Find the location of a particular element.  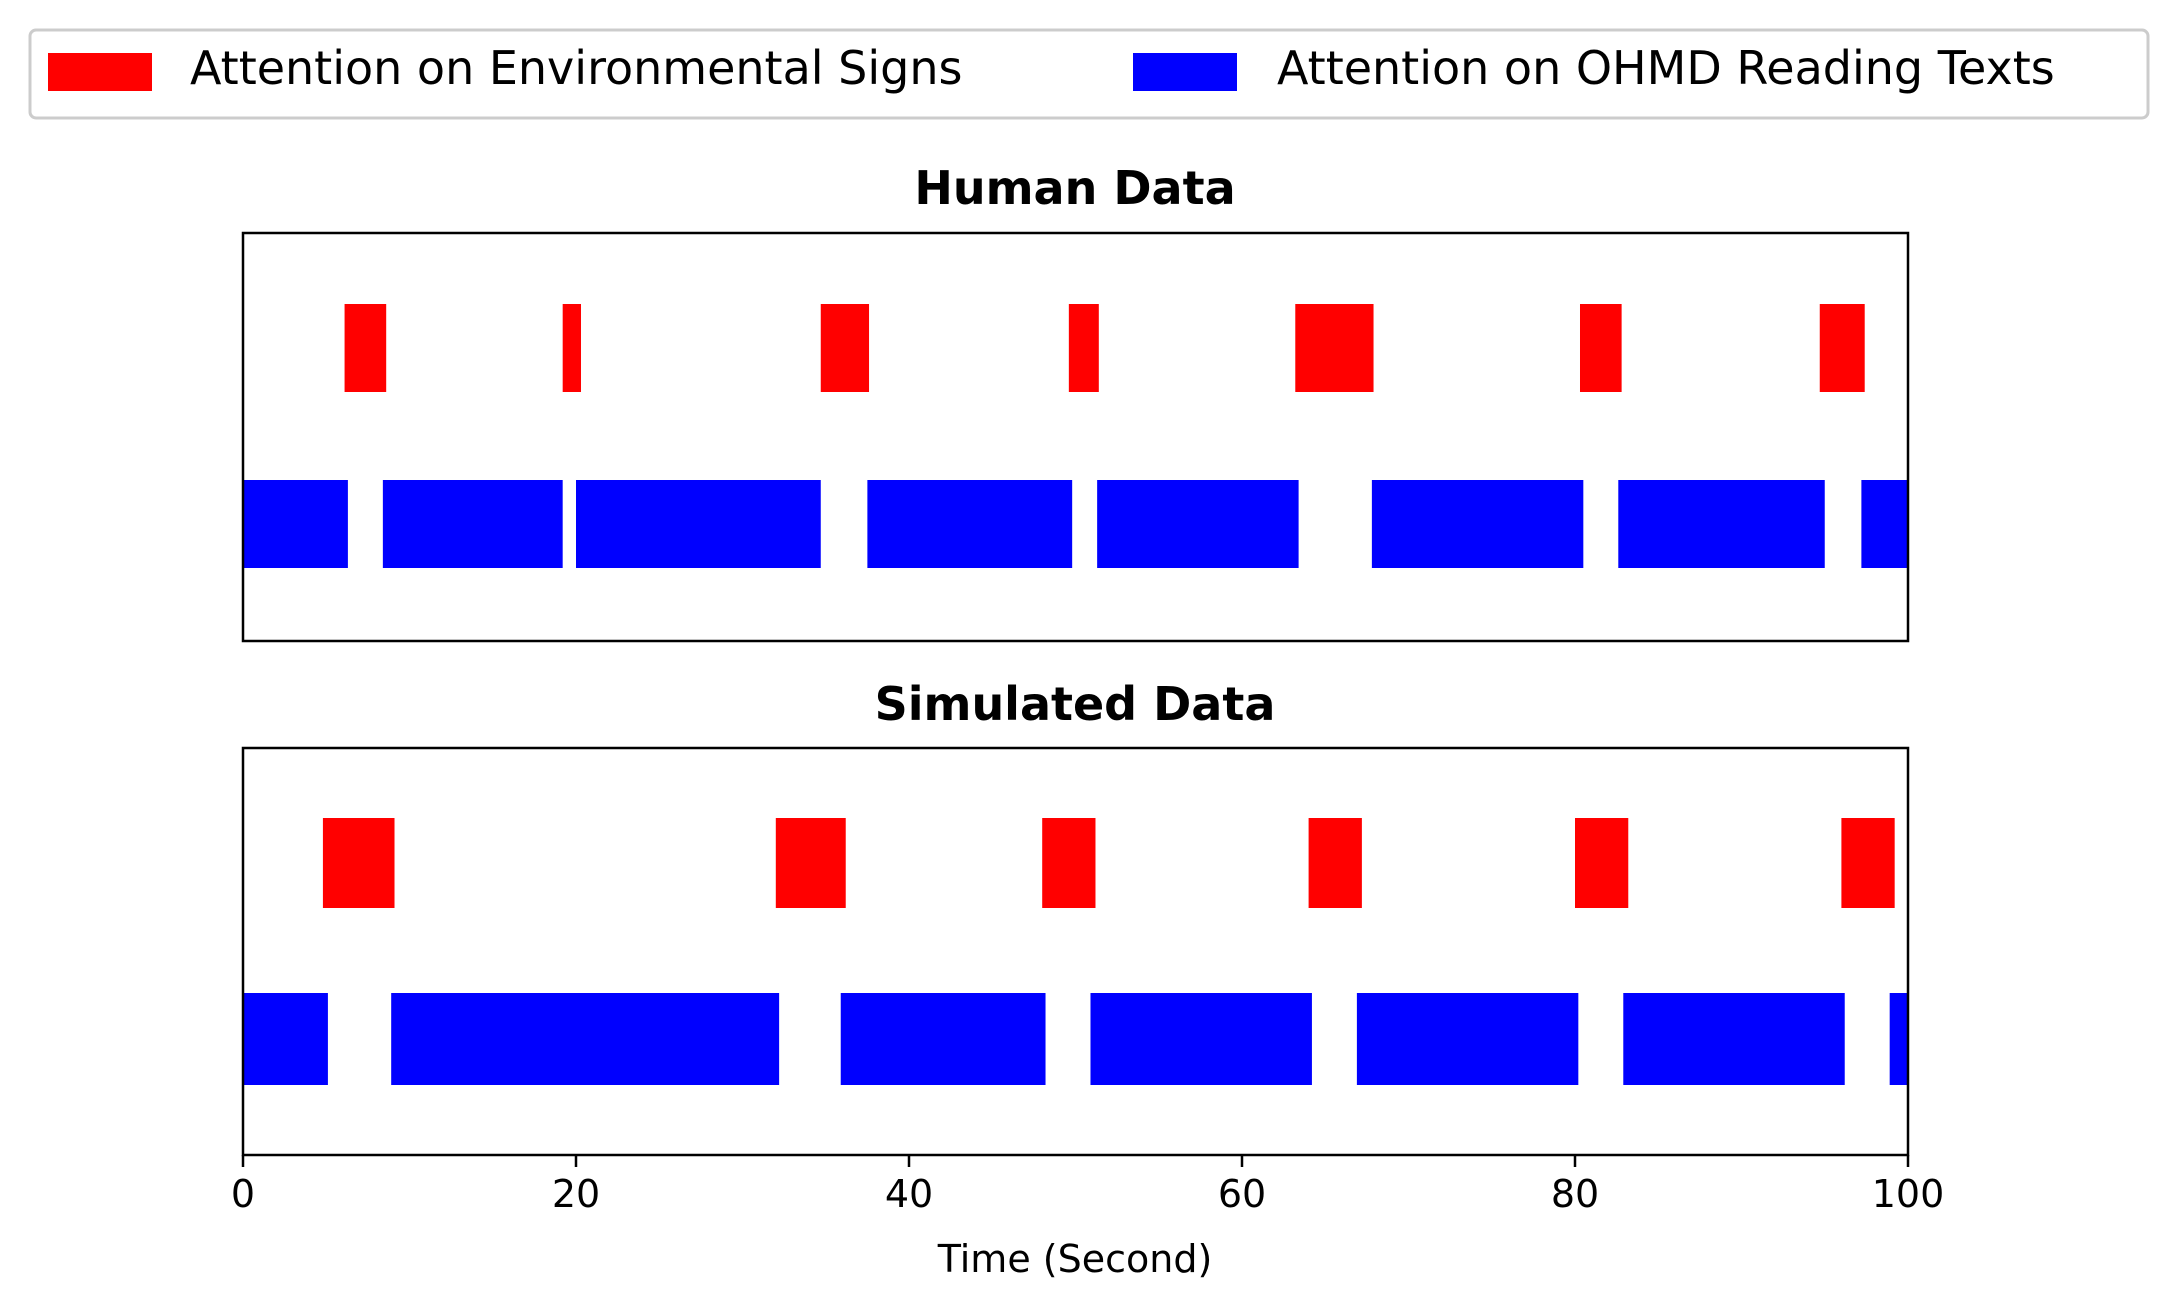

x-tick-label: 0 is located at coordinates (243, 1194).